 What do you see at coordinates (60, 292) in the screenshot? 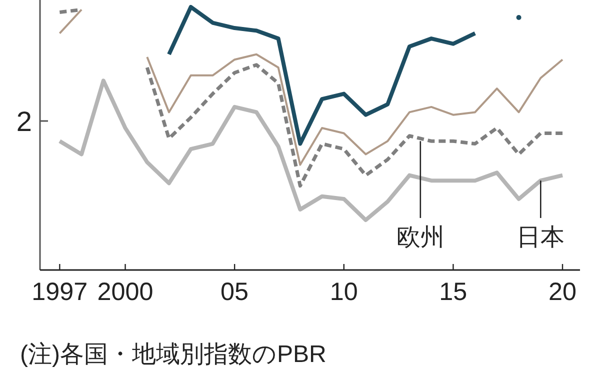
I see `x-tick-label: 1997` at bounding box center [60, 292].